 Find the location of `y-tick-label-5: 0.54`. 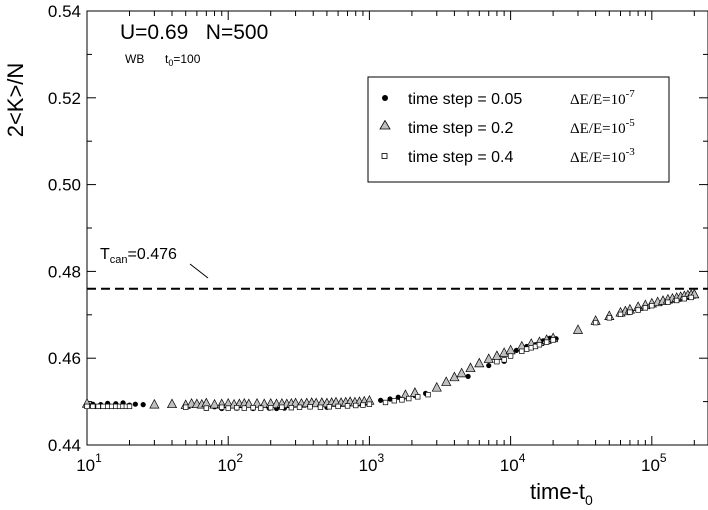

y-tick-label-5: 0.54 is located at coordinates (64, 11).